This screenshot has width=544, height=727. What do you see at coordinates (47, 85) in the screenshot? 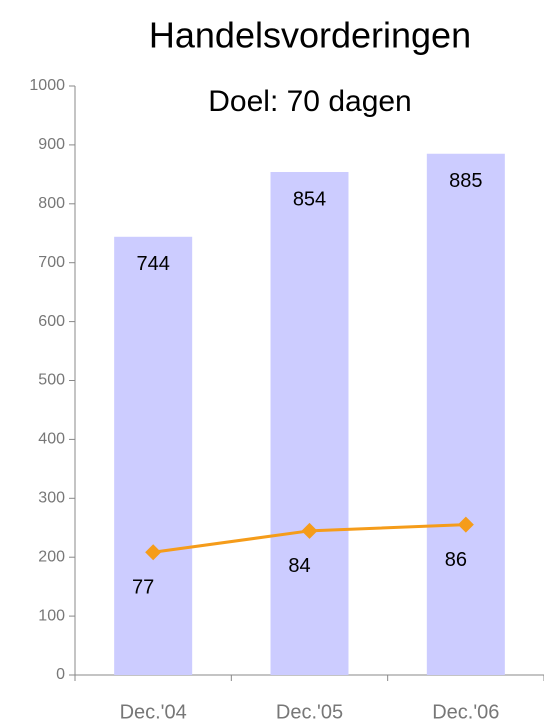
I see `y-tick-label: 1000` at bounding box center [47, 85].